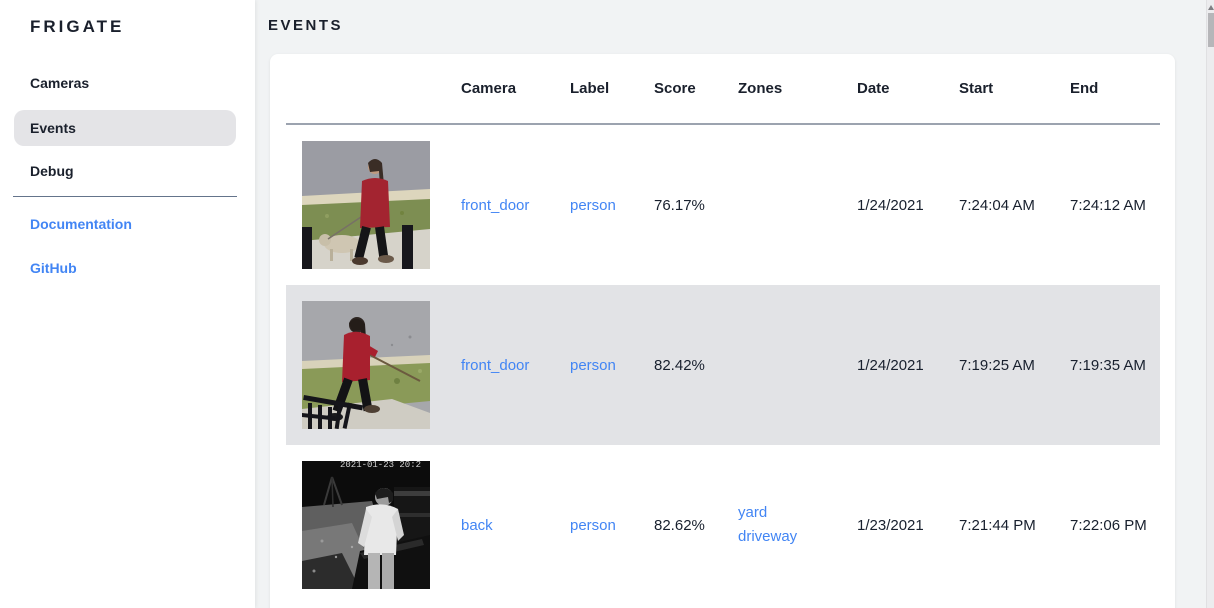  What do you see at coordinates (1210, 30) in the screenshot?
I see `scrollbar-thumb` at bounding box center [1210, 30].